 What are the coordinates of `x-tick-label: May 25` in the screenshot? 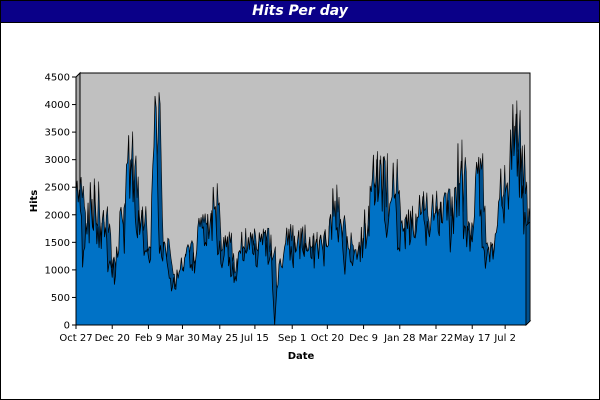 It's located at (219, 338).